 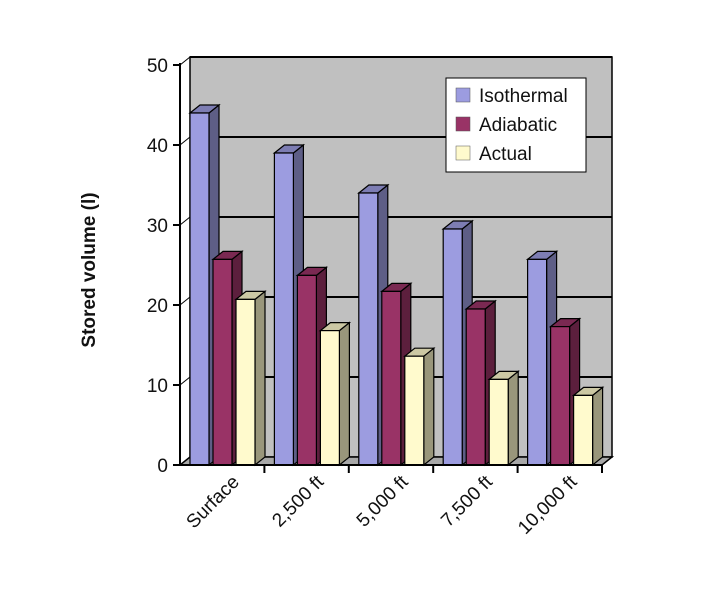 What do you see at coordinates (523, 96) in the screenshot?
I see `legend-label-isothermal: Isothermal` at bounding box center [523, 96].